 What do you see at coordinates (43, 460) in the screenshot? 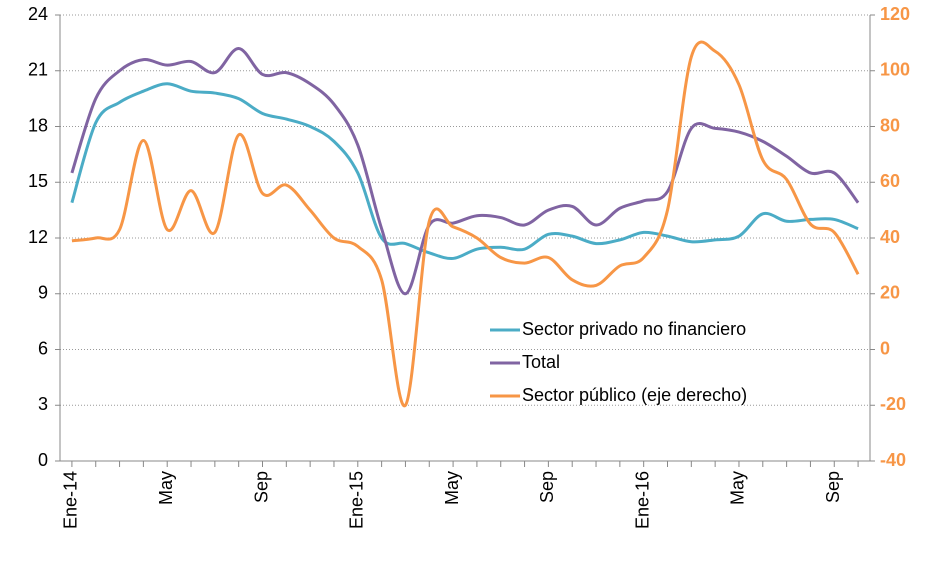
I see `y-tick-label: 0` at bounding box center [43, 460].